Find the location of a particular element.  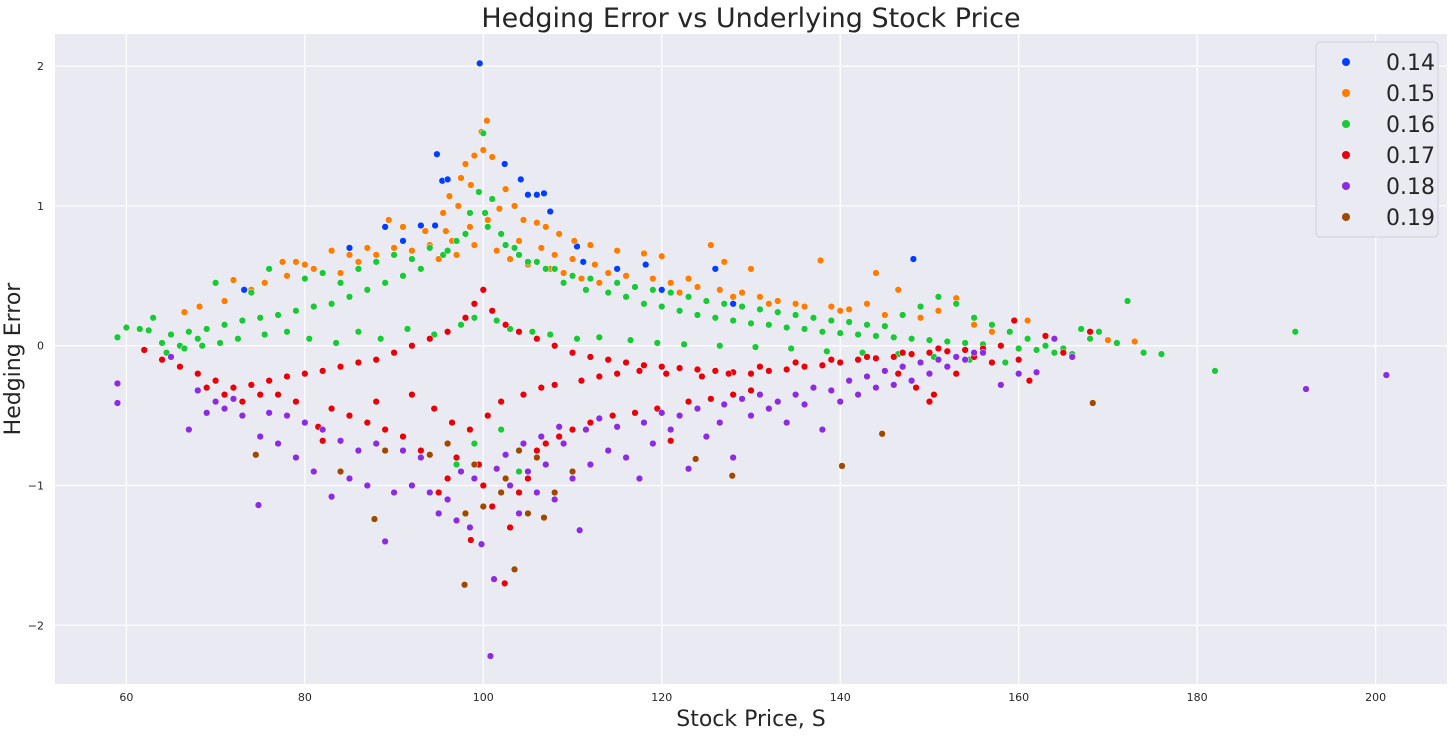

x-tick-label: 160 is located at coordinates (1018, 697).